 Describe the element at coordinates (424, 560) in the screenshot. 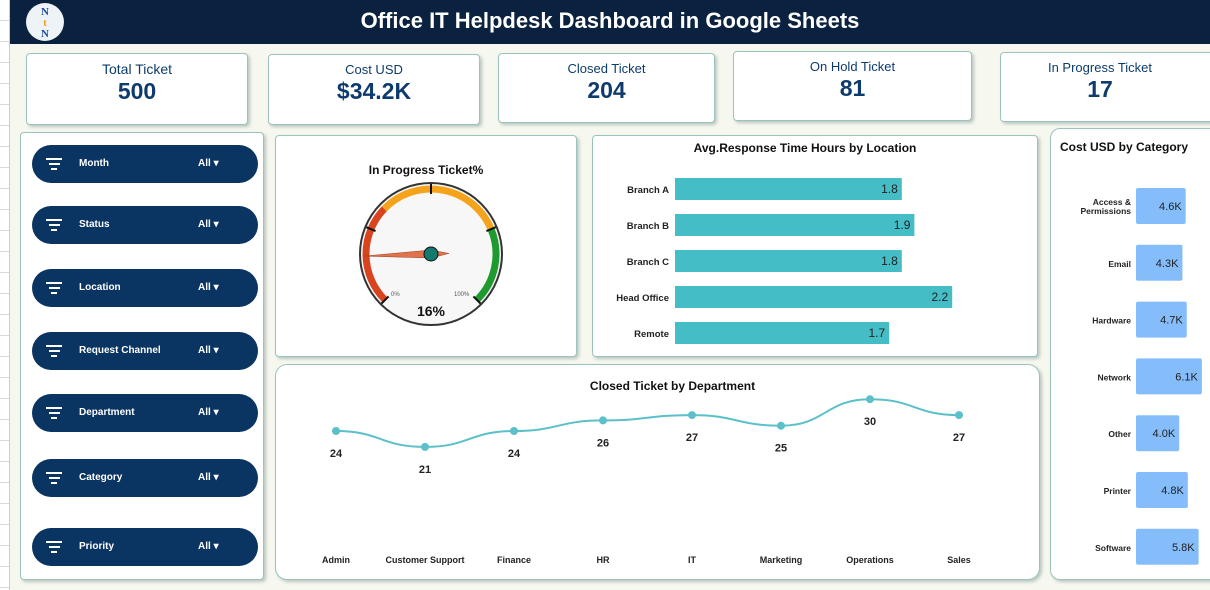

I see `x-tick-label: Customer Support` at that location.